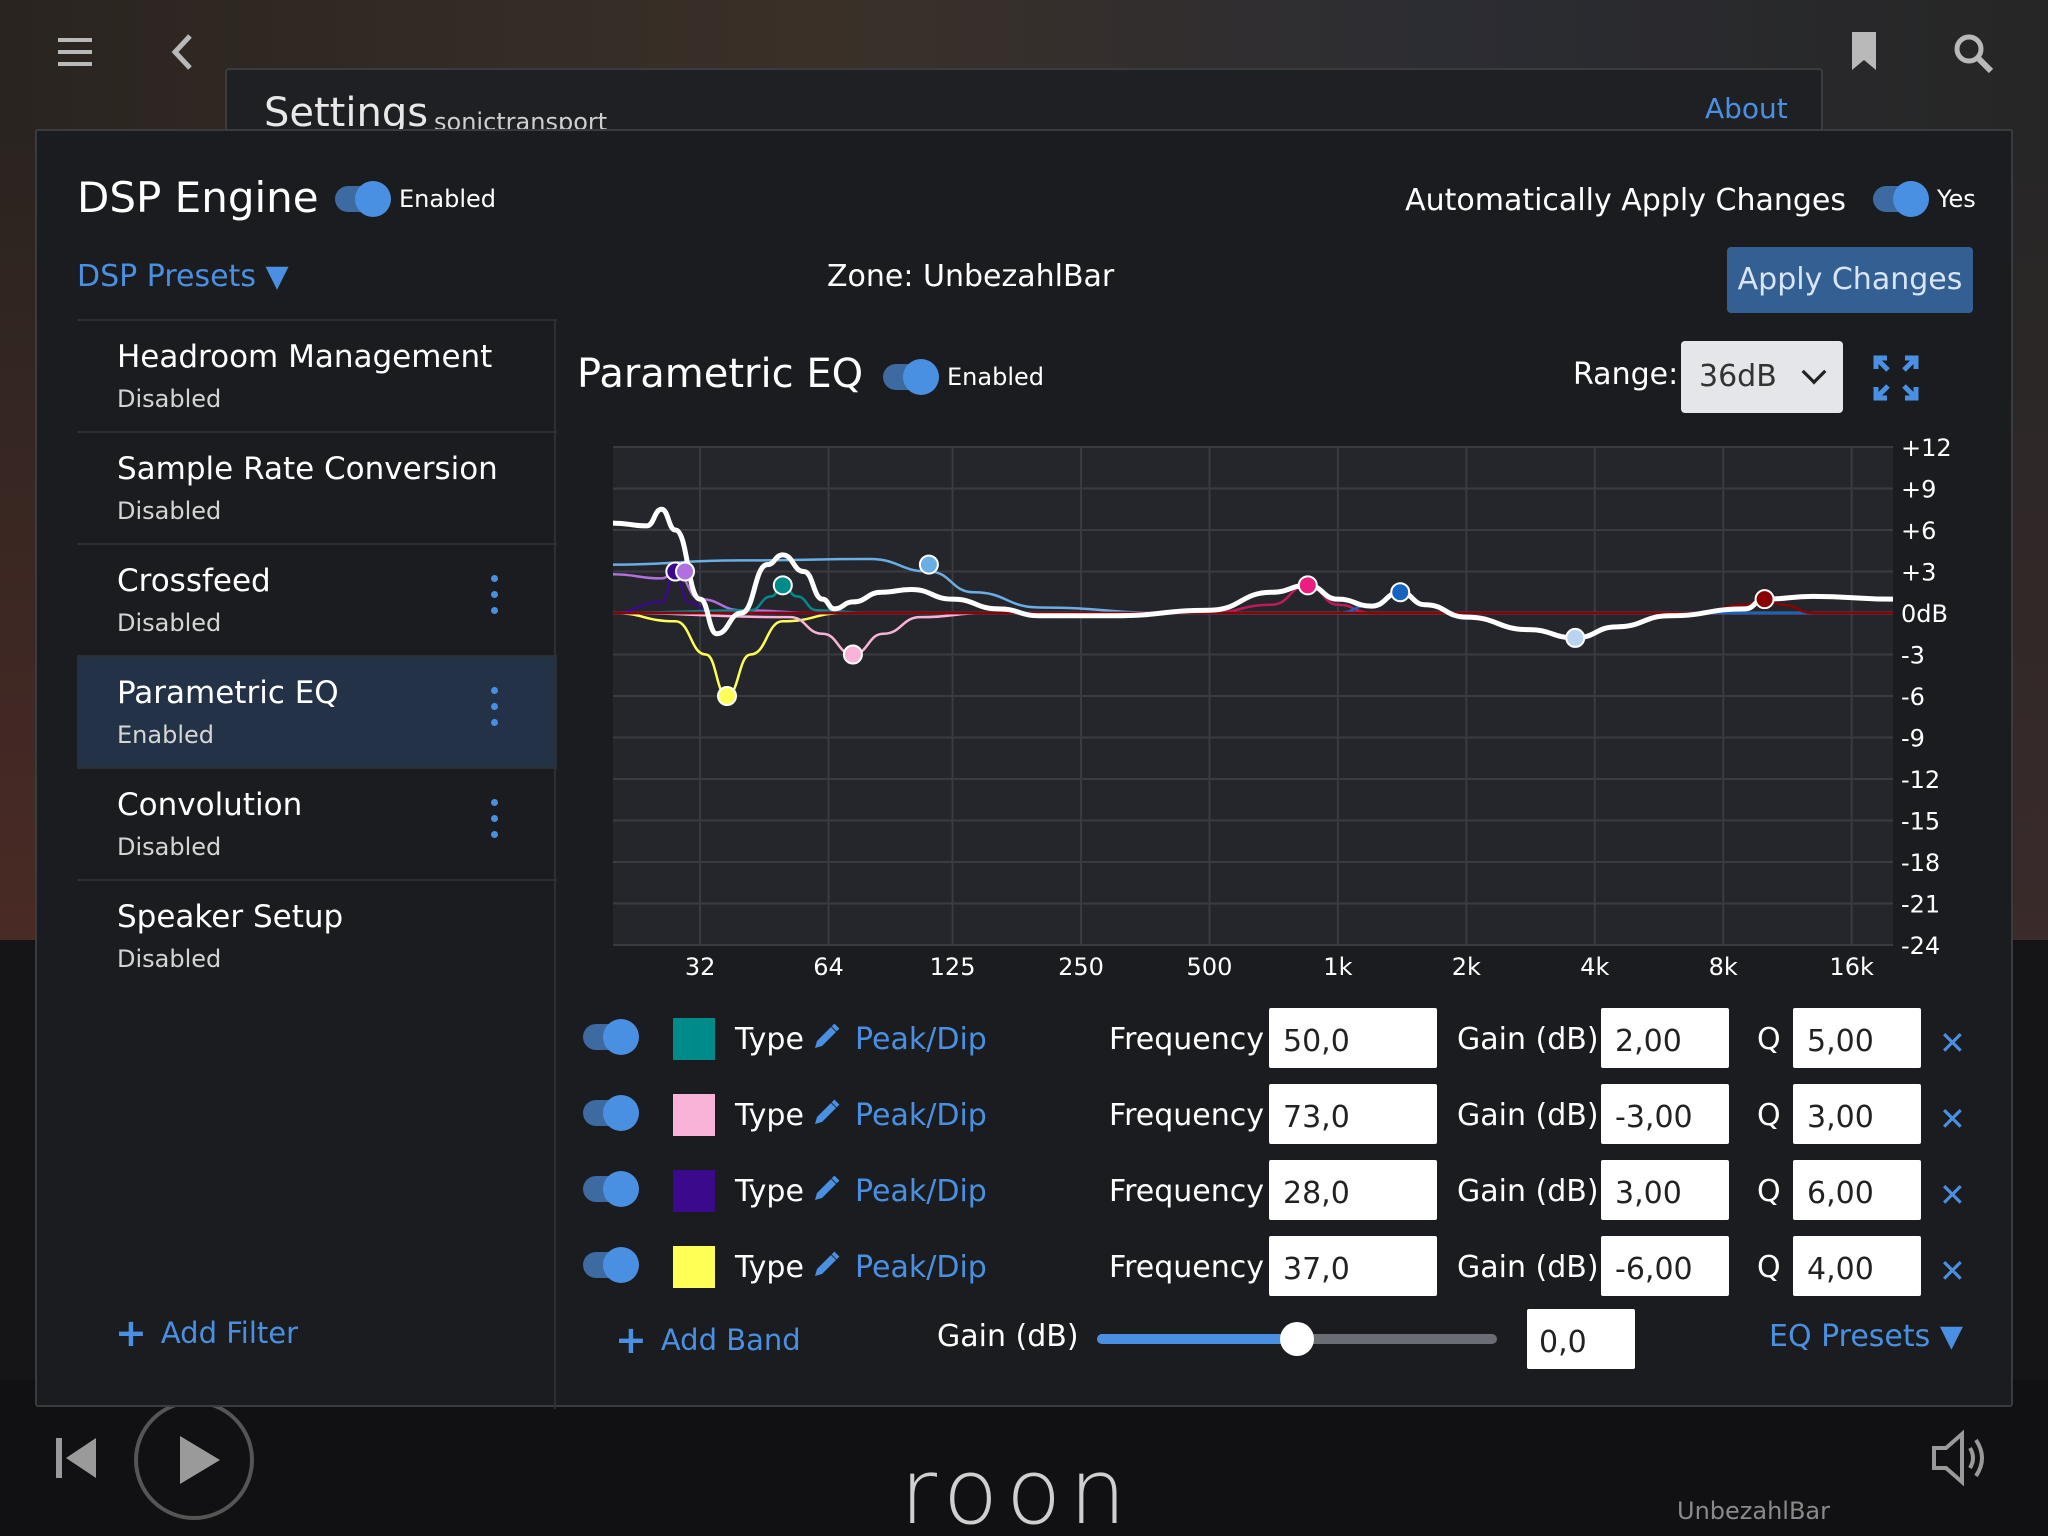 This screenshot has height=1536, width=2048. Describe the element at coordinates (708, 1340) in the screenshot. I see `add-band-button: + Add Band` at that location.